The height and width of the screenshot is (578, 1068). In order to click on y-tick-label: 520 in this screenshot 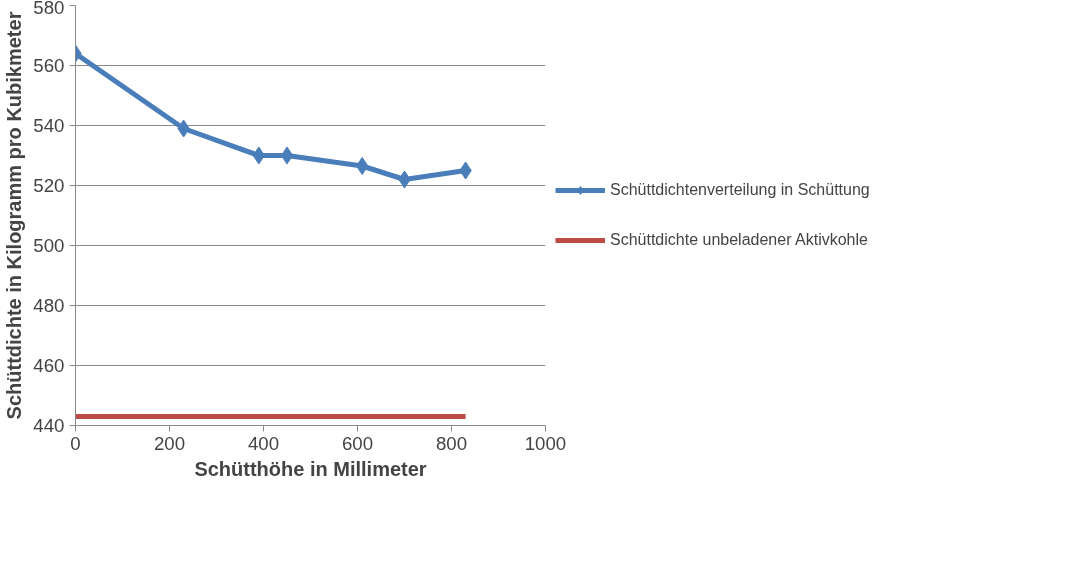, I will do `click(49, 185)`.